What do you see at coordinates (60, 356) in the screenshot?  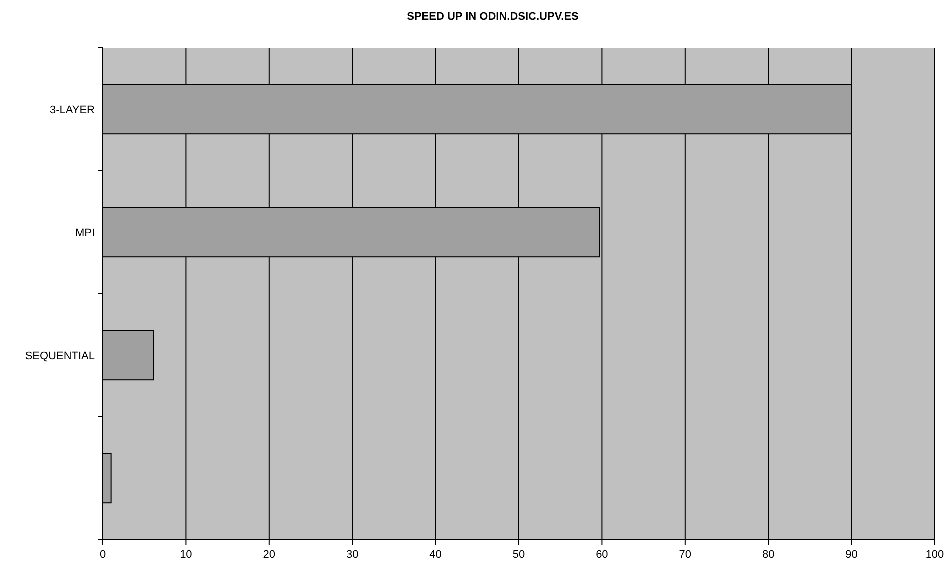 I see `y-tick-label: SEQUENTIAL` at bounding box center [60, 356].